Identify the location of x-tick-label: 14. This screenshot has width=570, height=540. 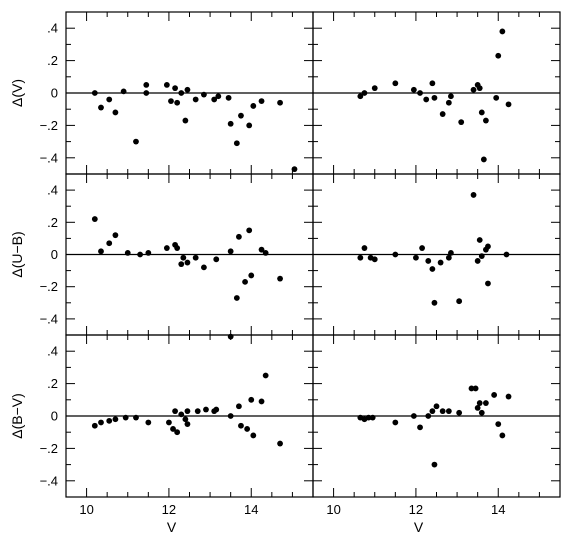
(498, 509).